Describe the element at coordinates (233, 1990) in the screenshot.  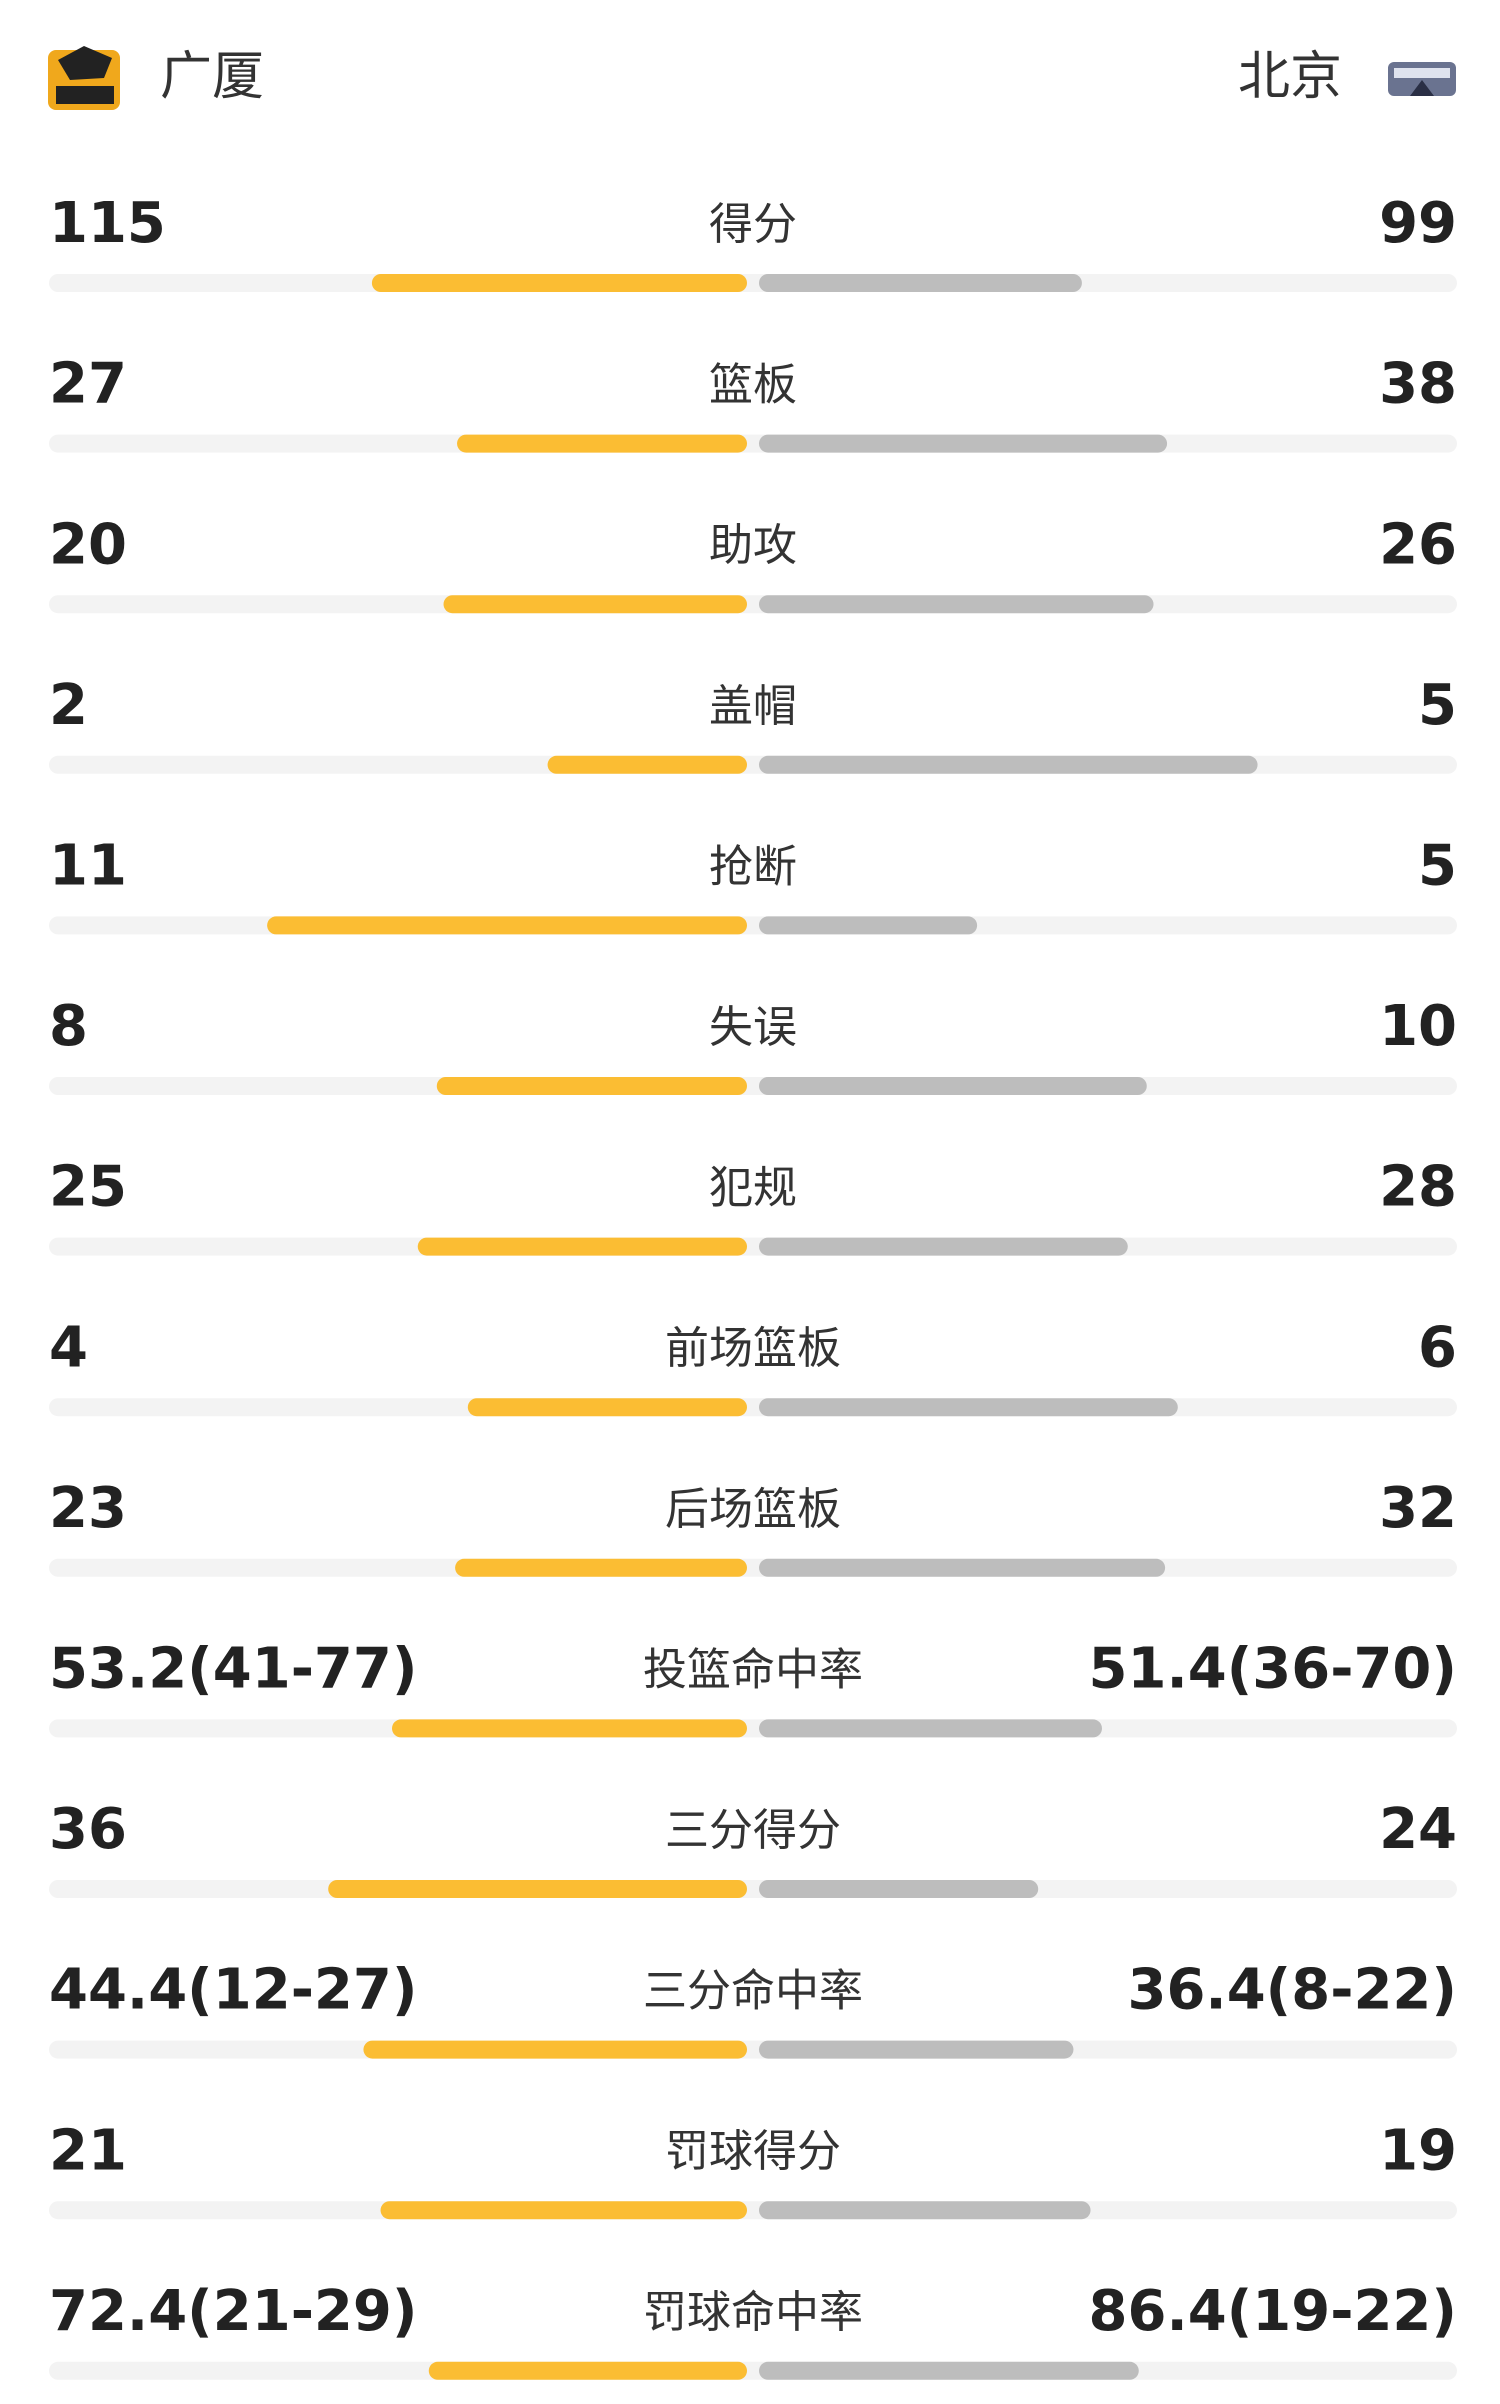
I see `home-value: 44.4(12-27)` at that location.